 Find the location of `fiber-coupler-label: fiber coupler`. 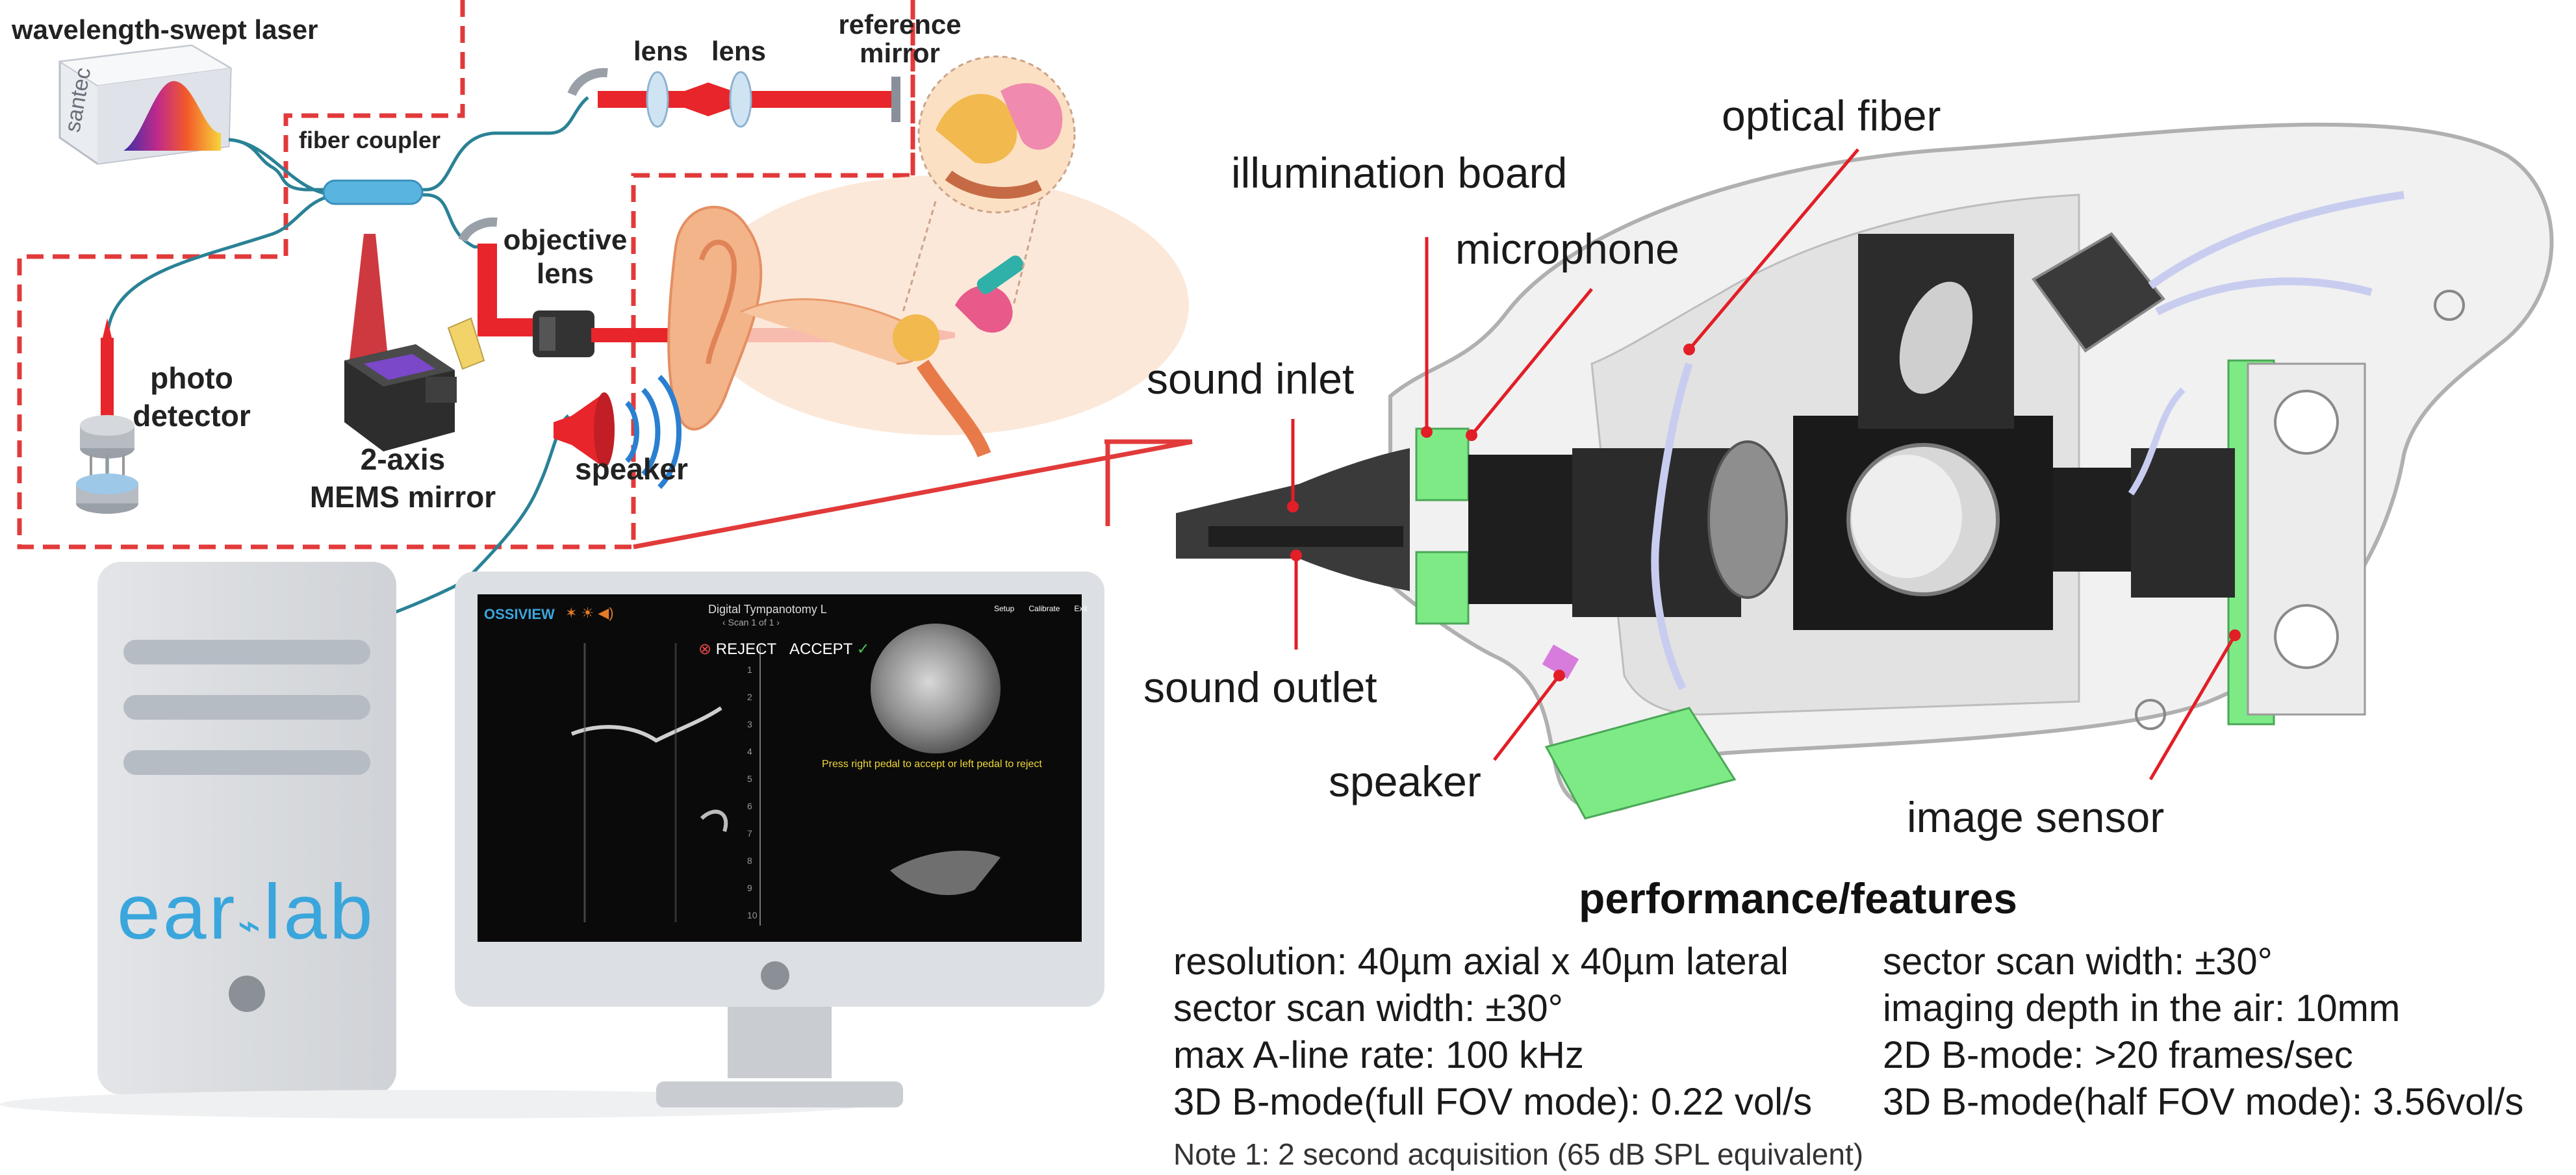

fiber-coupler-label: fiber coupler is located at coordinates (370, 140).